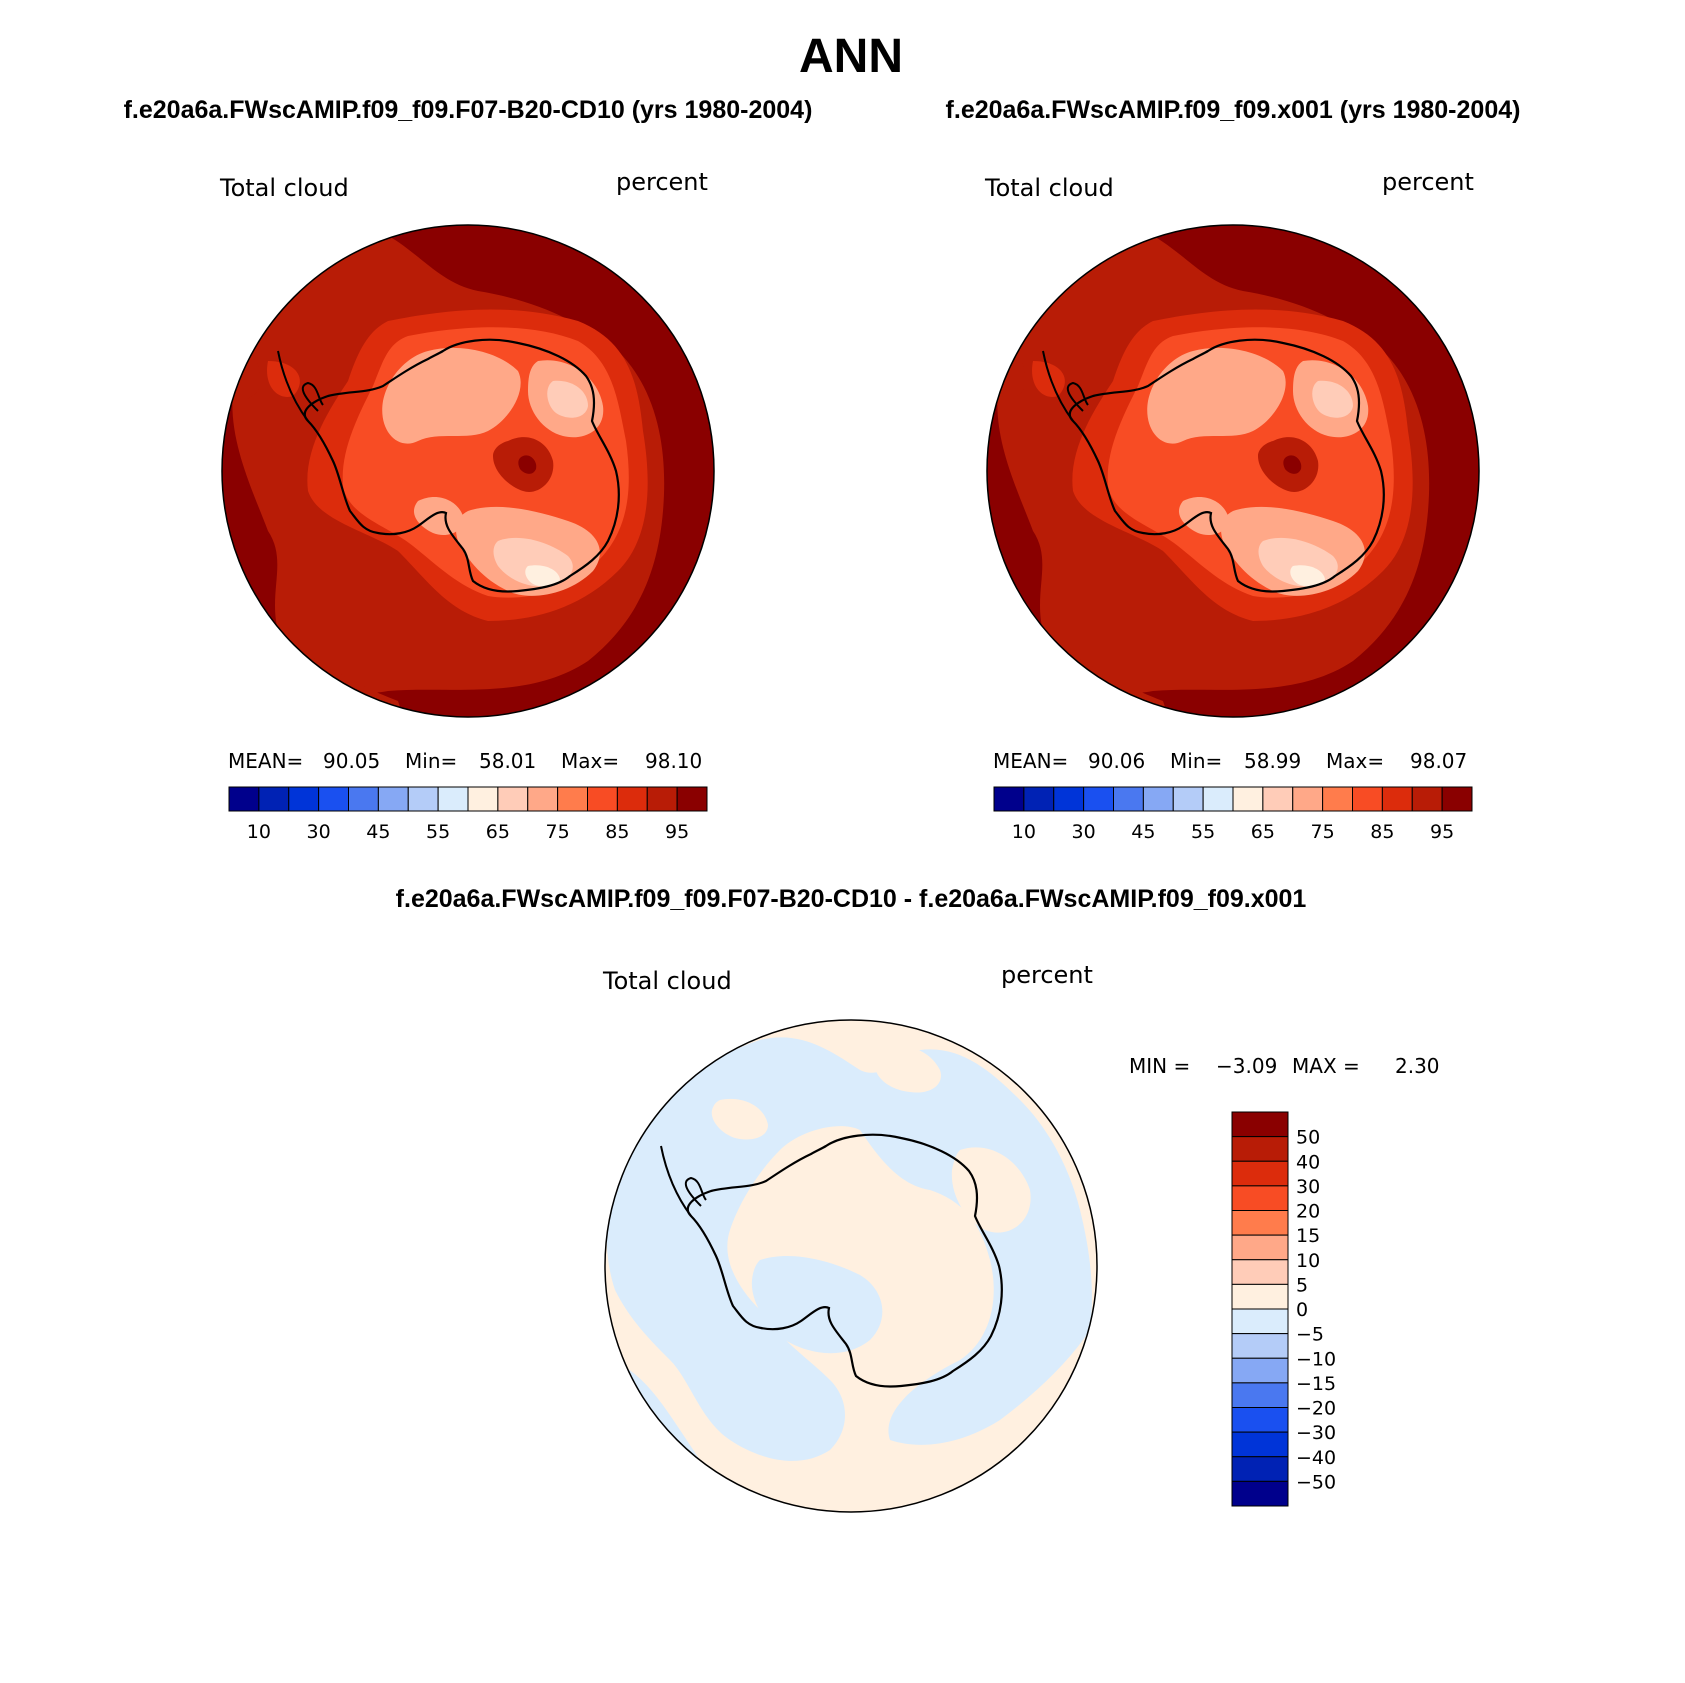  What do you see at coordinates (1263, 832) in the screenshot?
I see `colorbar-tick-label: 65` at bounding box center [1263, 832].